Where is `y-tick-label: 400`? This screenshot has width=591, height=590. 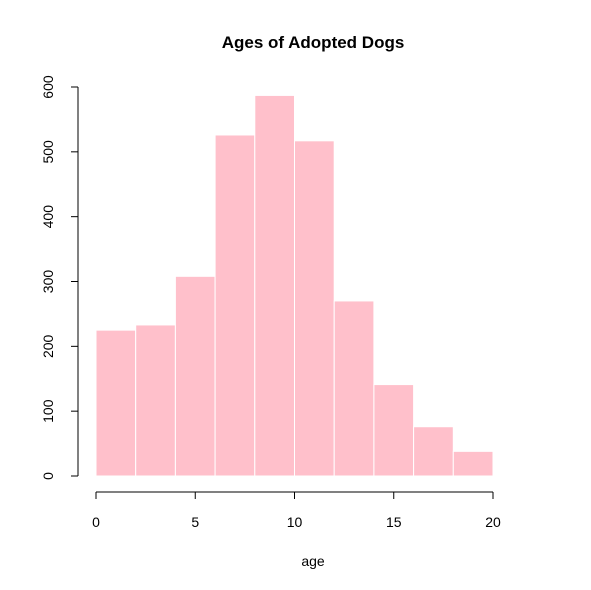
y-tick-label: 400 is located at coordinates (48, 217).